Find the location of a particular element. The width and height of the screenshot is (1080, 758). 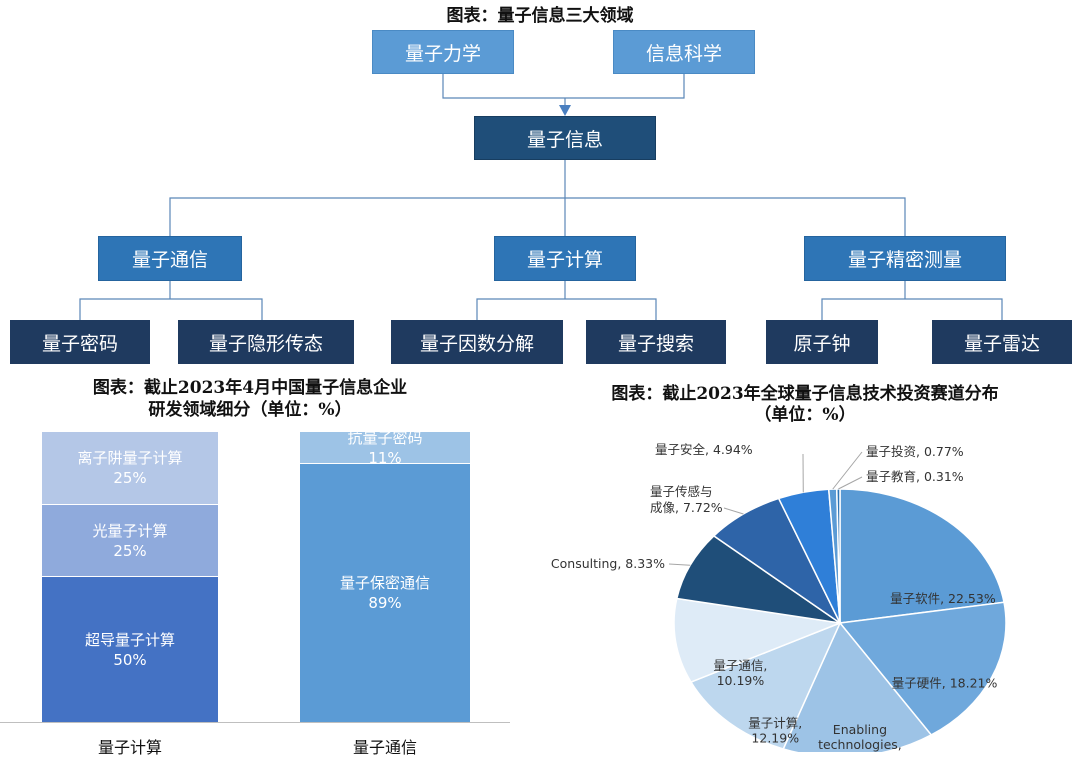

diagram-leaf-quantum-teleportation: 量子隐形传态 is located at coordinates (266, 342).